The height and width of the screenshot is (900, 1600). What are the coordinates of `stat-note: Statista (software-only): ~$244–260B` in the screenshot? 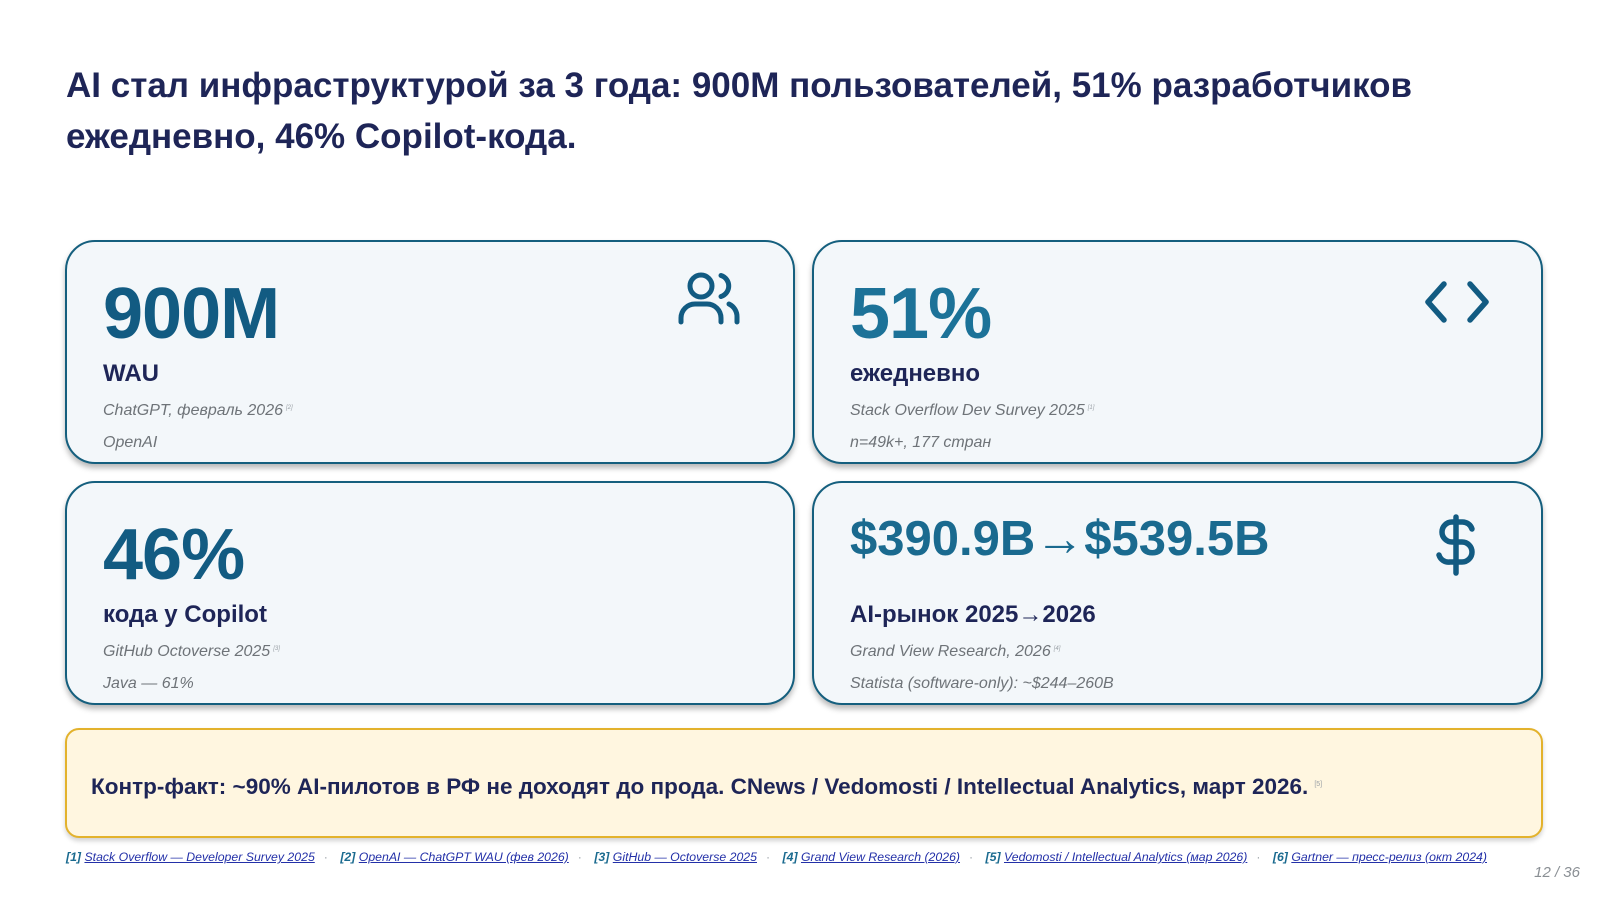 It's located at (982, 683).